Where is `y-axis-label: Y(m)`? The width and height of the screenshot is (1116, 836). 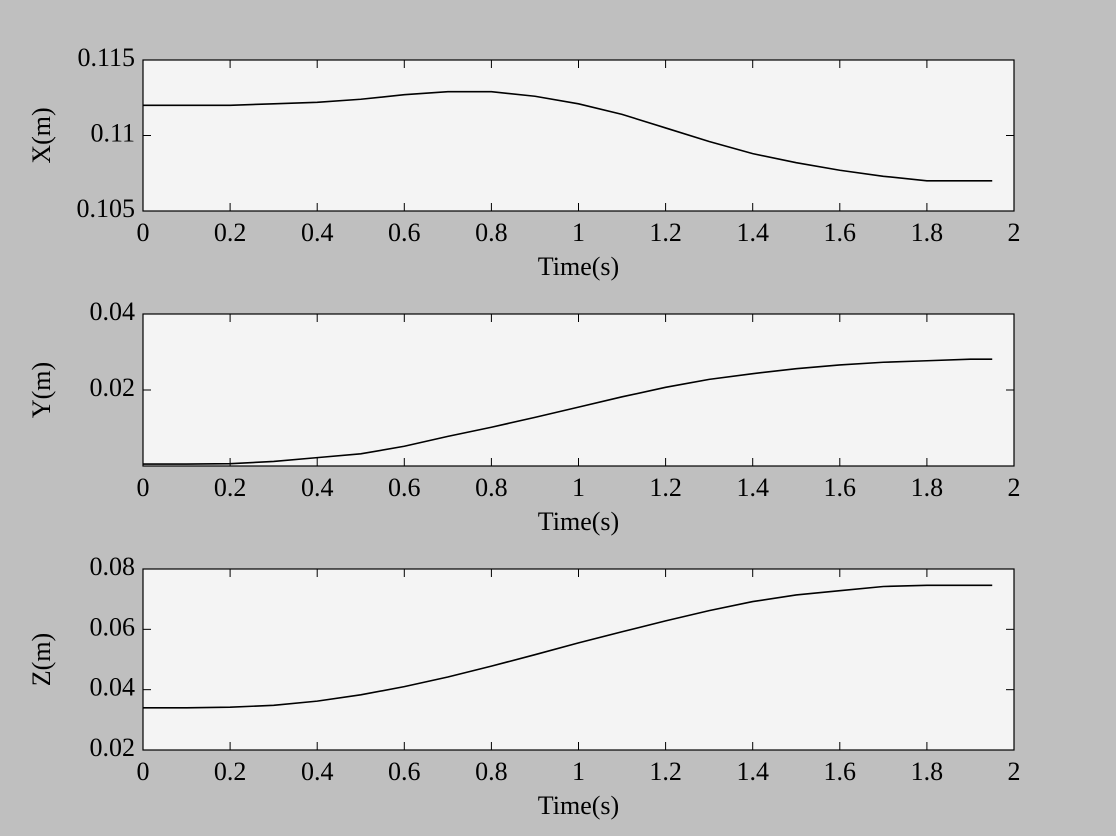
y-axis-label: Y(m) is located at coordinates (41, 390).